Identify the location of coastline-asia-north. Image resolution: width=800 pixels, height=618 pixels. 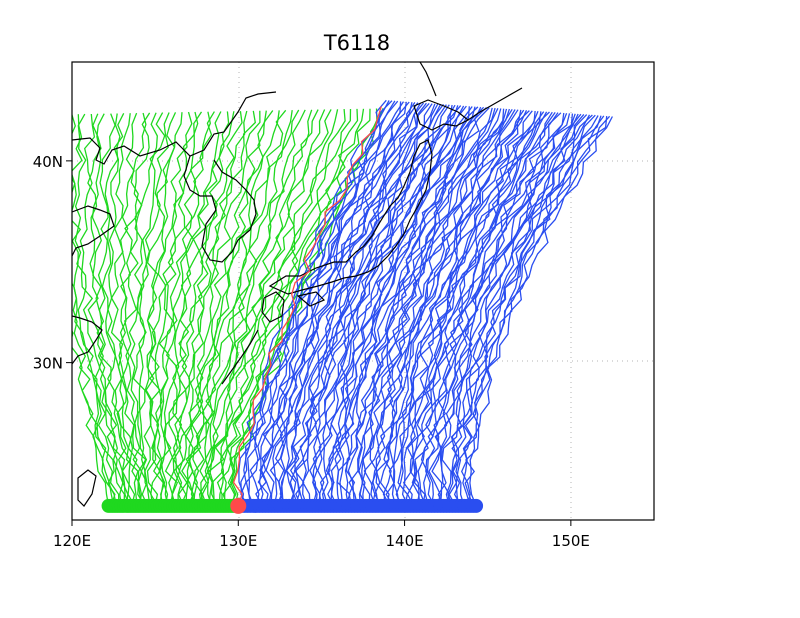
(174, 128).